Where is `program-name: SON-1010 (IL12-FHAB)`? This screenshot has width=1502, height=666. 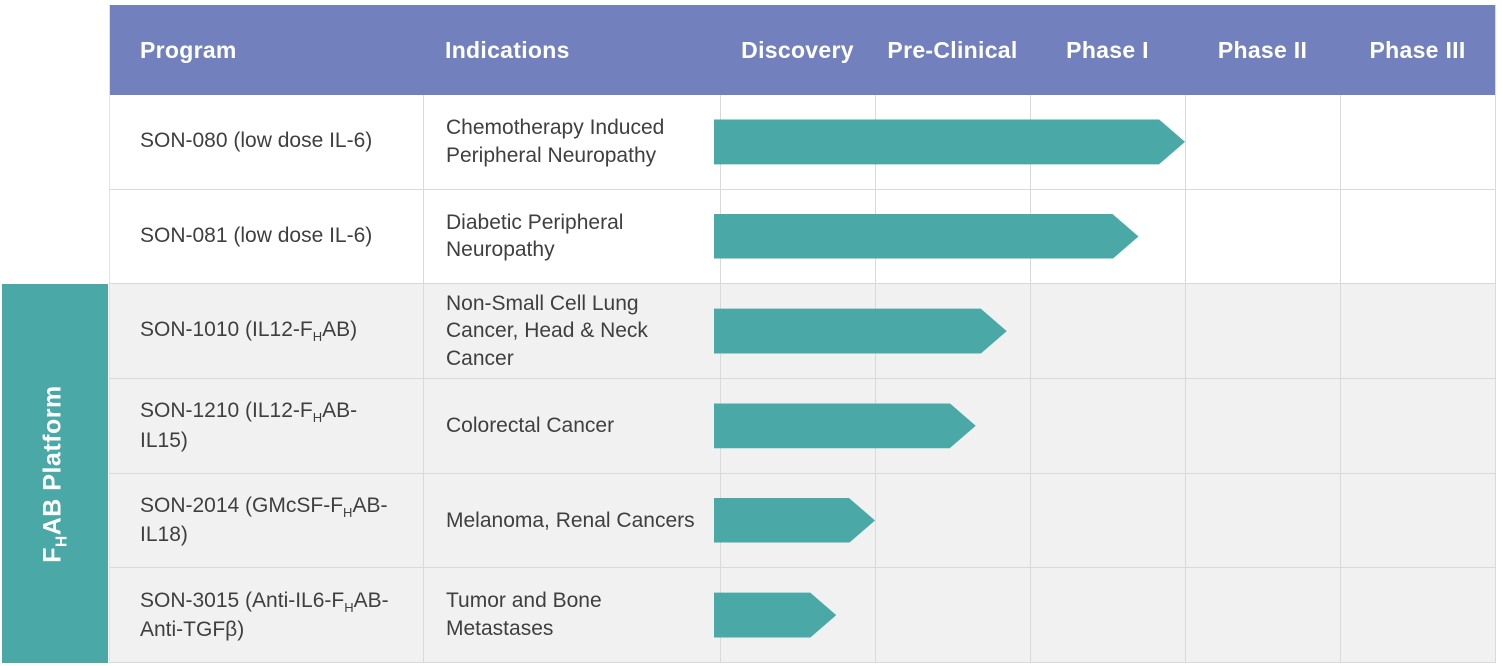 program-name: SON-1010 (IL12-FHAB) is located at coordinates (249, 331).